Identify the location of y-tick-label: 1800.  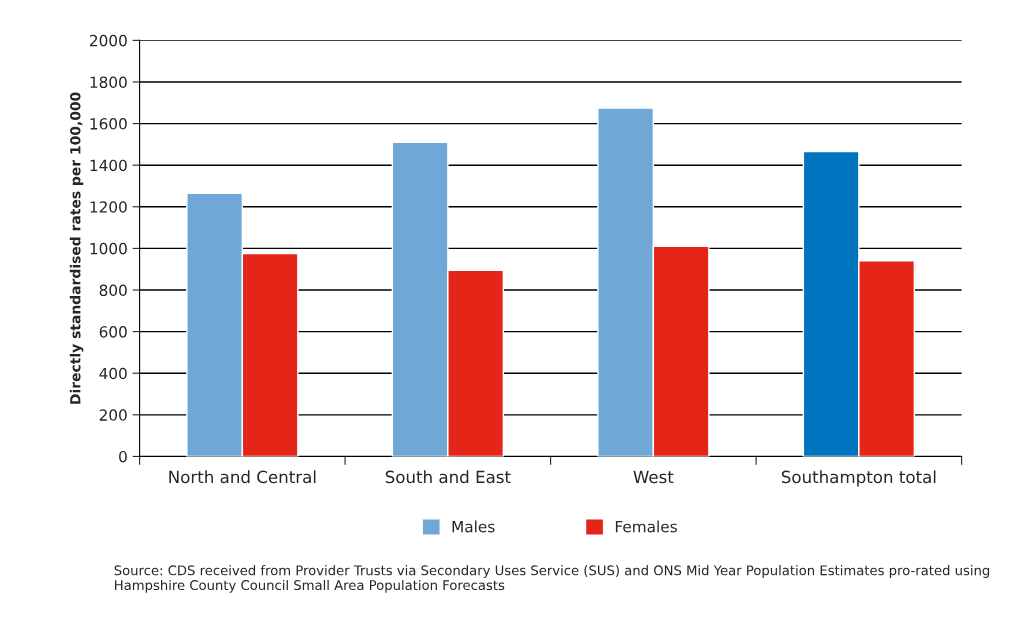
(108, 82).